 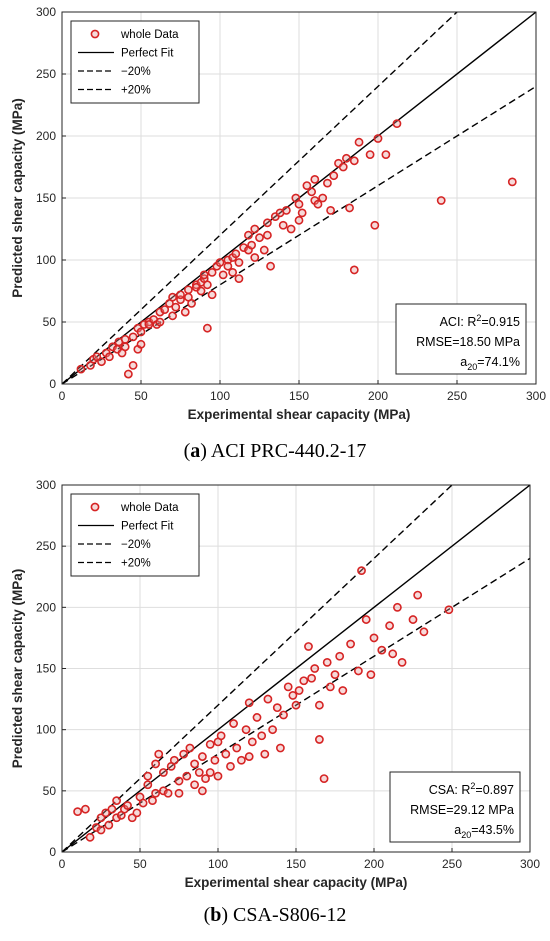 What do you see at coordinates (452, 864) in the screenshot?
I see `x-tick-label: 250` at bounding box center [452, 864].